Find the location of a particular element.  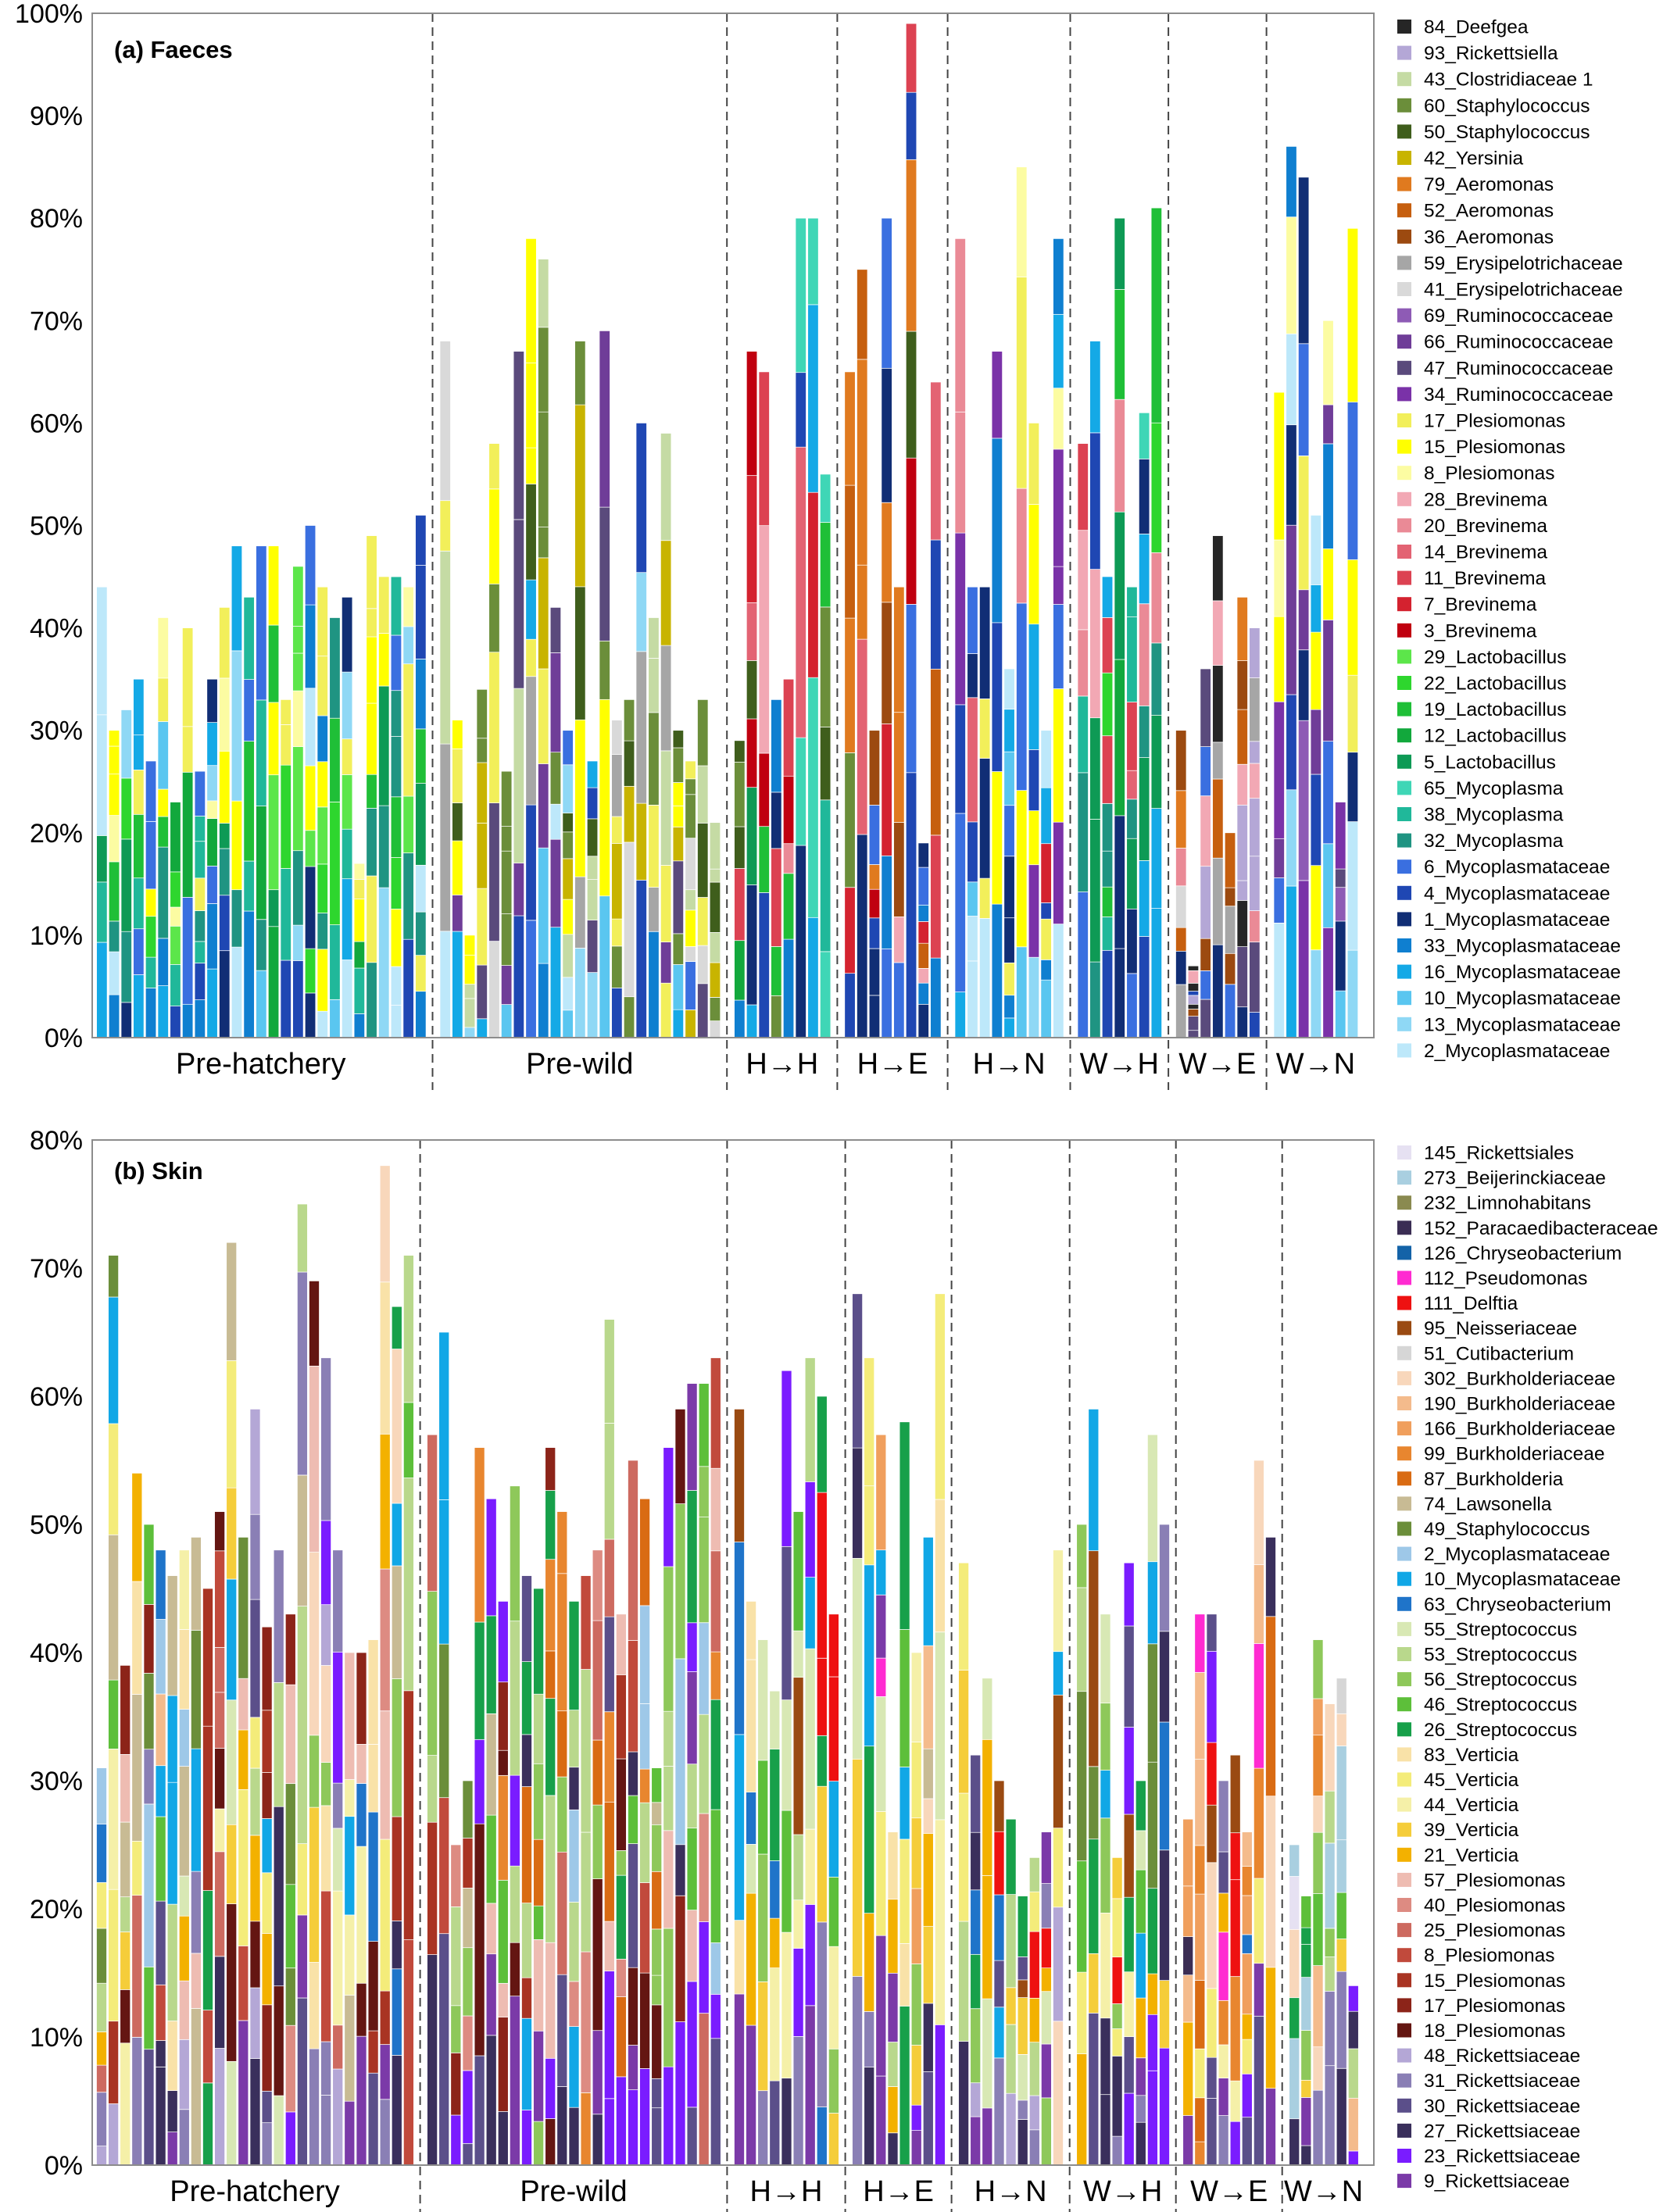

y-tick-label: 80% is located at coordinates (56, 1141).